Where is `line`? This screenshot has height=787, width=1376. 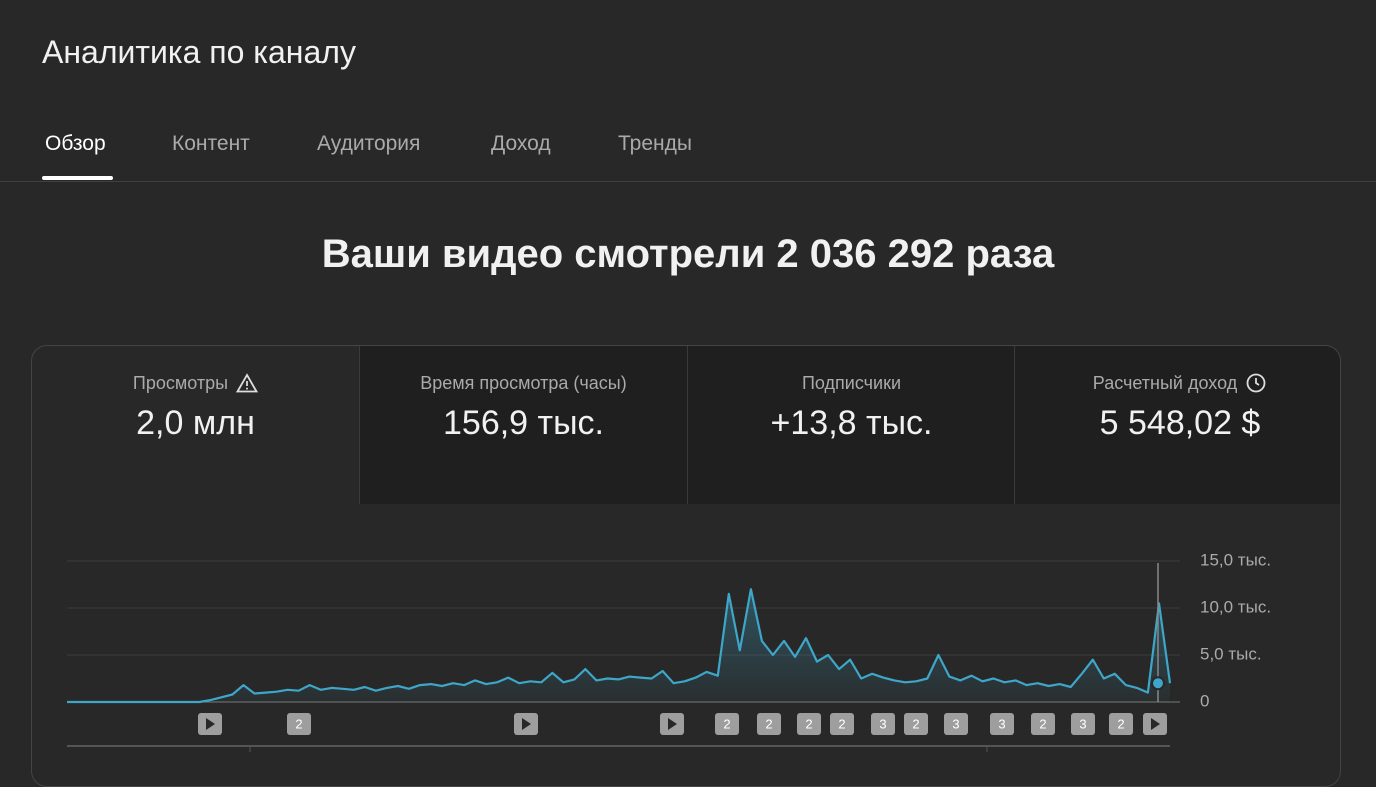
line is located at coordinates (619, 646).